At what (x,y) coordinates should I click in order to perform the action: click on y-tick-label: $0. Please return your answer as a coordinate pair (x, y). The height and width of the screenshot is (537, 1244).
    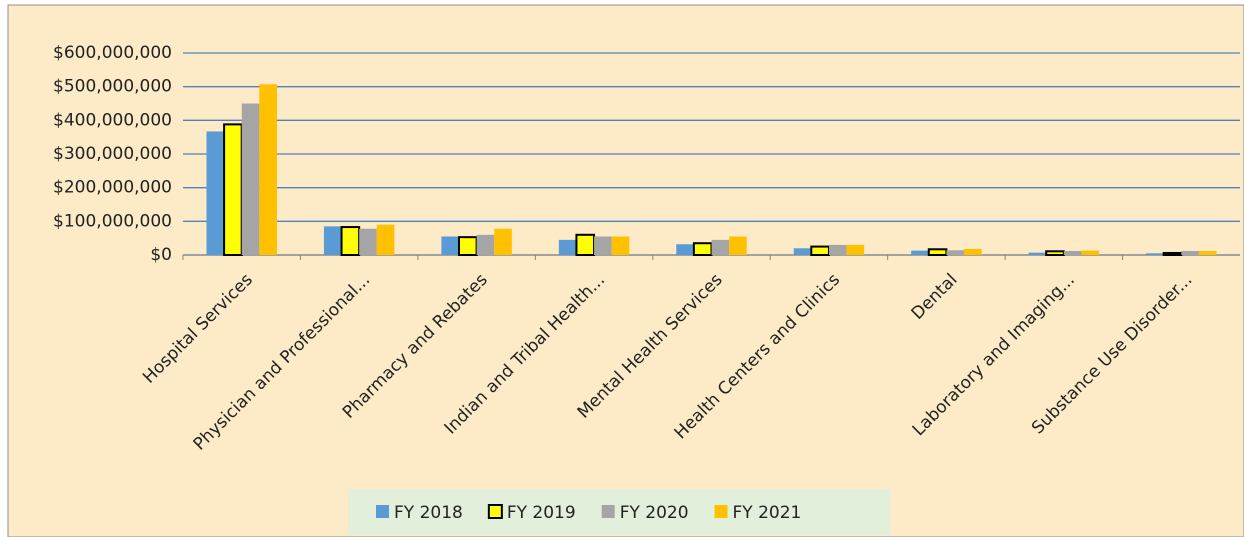
    Looking at the image, I should click on (161, 255).